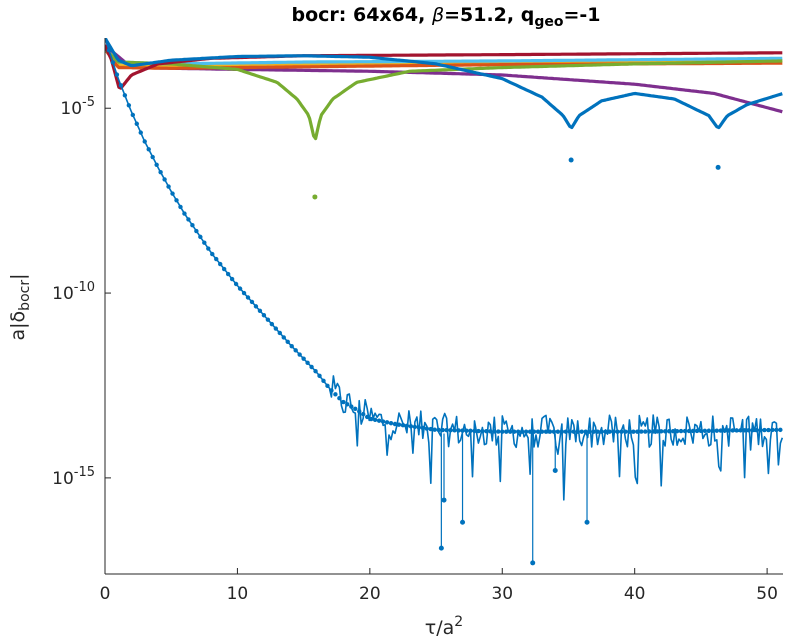 This screenshot has width=789, height=642. What do you see at coordinates (635, 594) in the screenshot?
I see `x-tick-label: 40` at bounding box center [635, 594].